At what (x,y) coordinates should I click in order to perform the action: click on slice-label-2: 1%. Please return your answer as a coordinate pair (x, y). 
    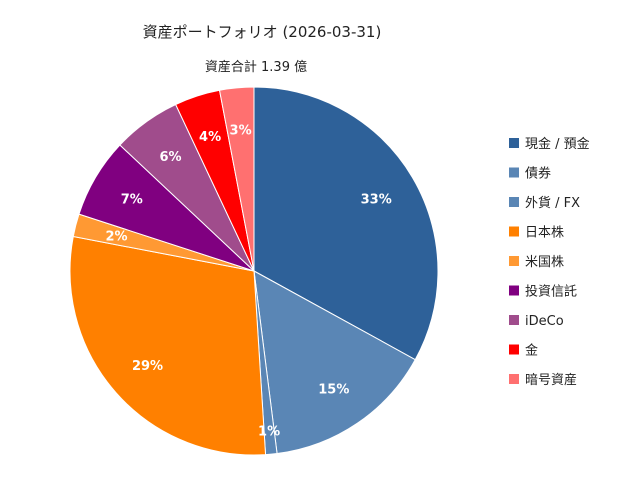
    Looking at the image, I should click on (269, 431).